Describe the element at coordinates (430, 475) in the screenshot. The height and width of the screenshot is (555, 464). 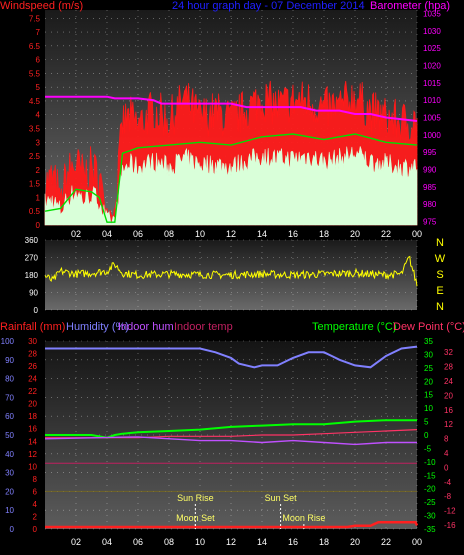
I see `temperature-tick-label: -15` at that location.